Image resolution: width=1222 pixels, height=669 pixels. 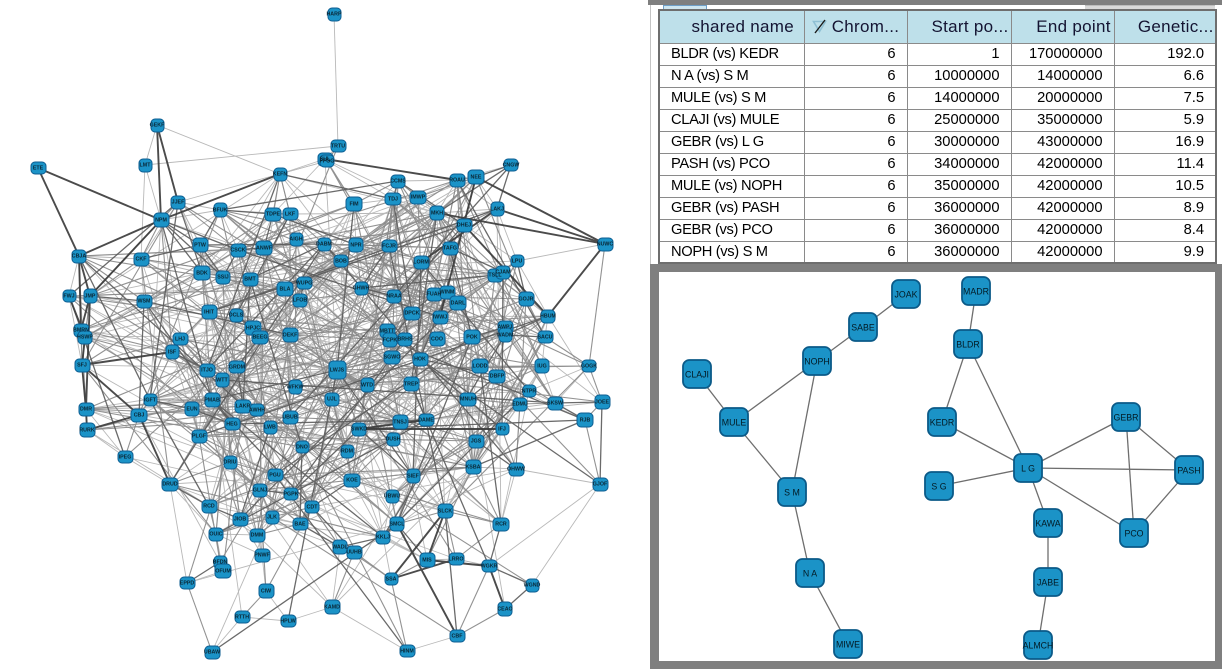 What do you see at coordinates (447, 293) in the screenshot?
I see `svg-text: WINM` at bounding box center [447, 293].